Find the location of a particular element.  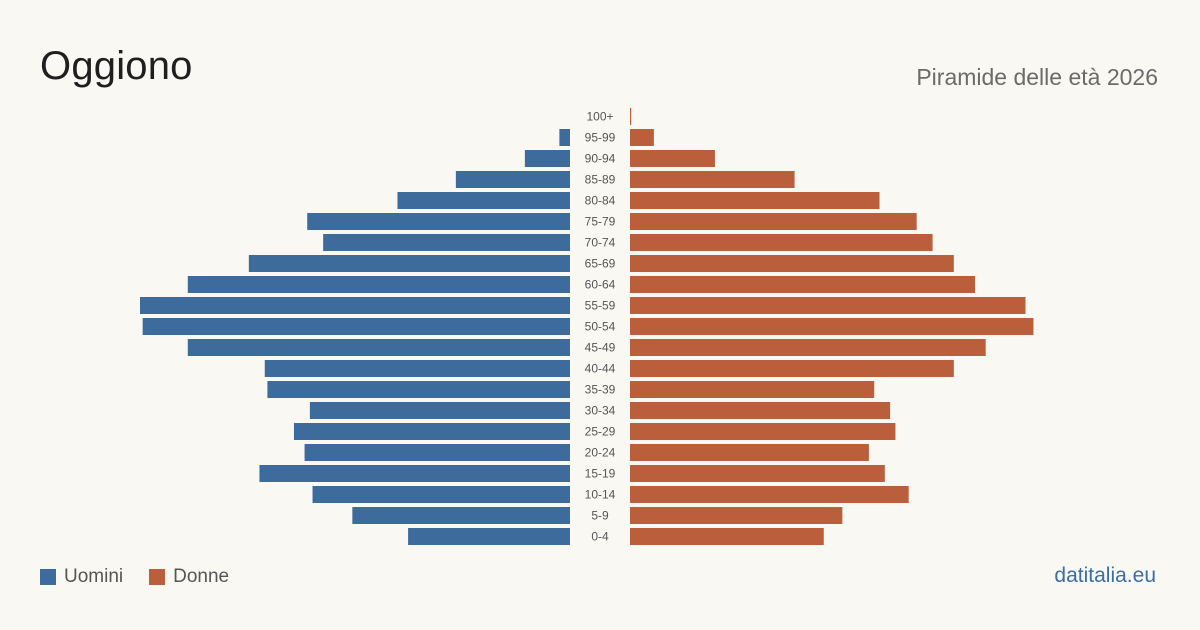

age-label-80-84: 80-84 is located at coordinates (600, 201).